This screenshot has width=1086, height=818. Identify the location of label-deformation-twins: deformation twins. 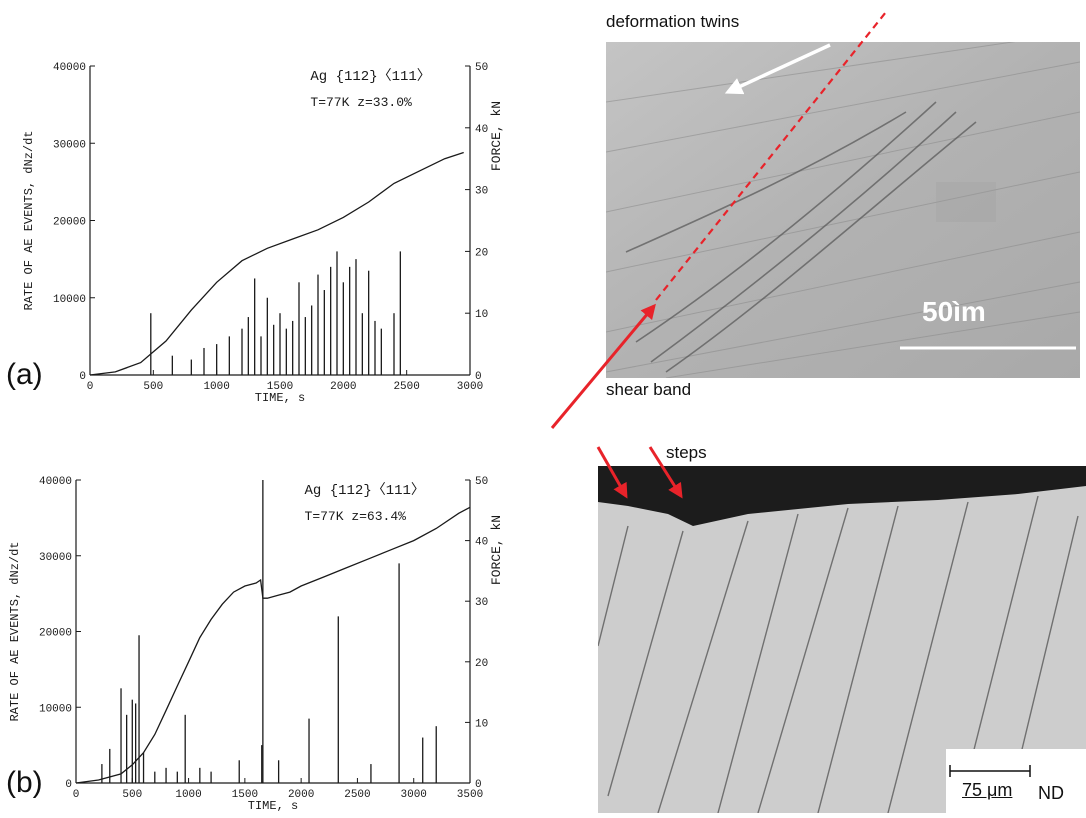
(673, 21).